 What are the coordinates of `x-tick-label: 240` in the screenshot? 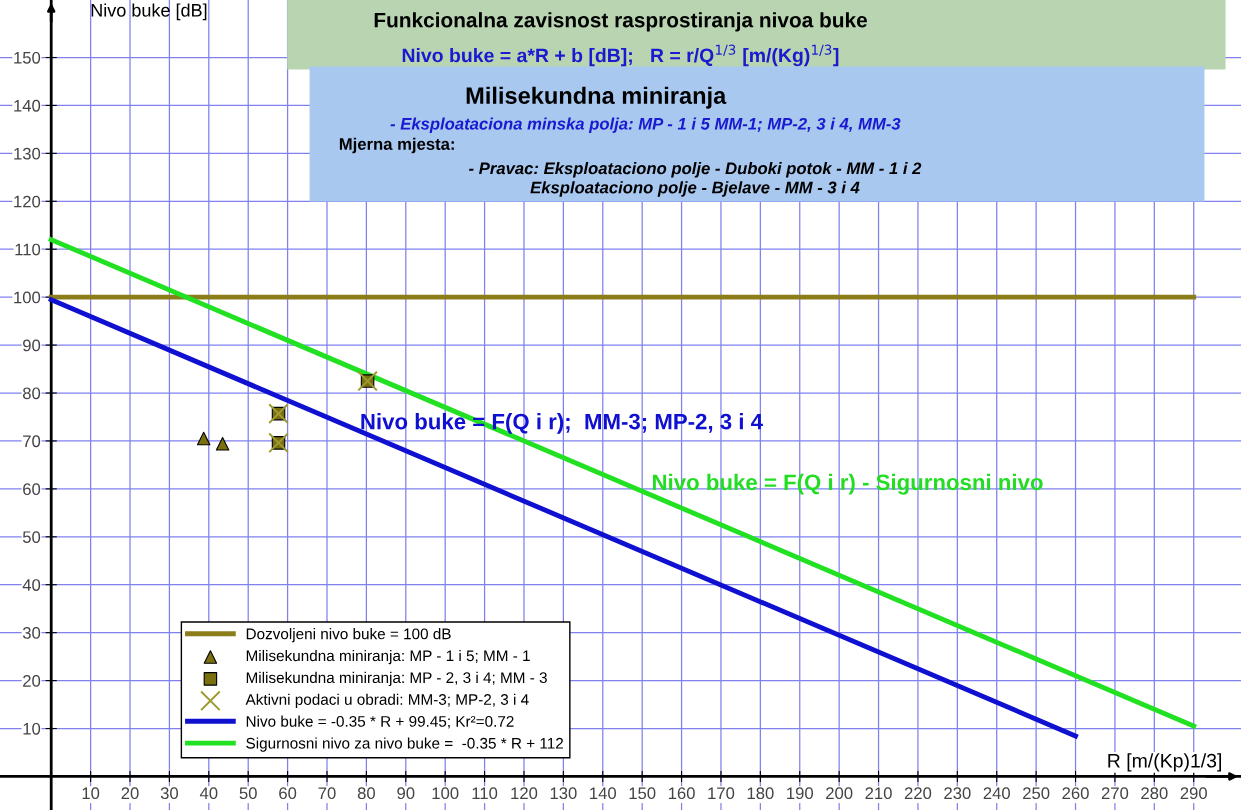 It's located at (996, 793).